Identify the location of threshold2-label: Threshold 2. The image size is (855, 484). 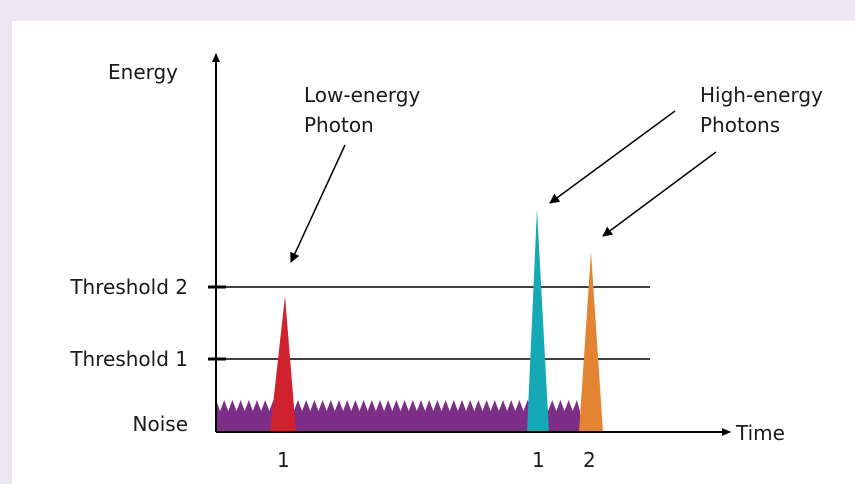
(129, 287).